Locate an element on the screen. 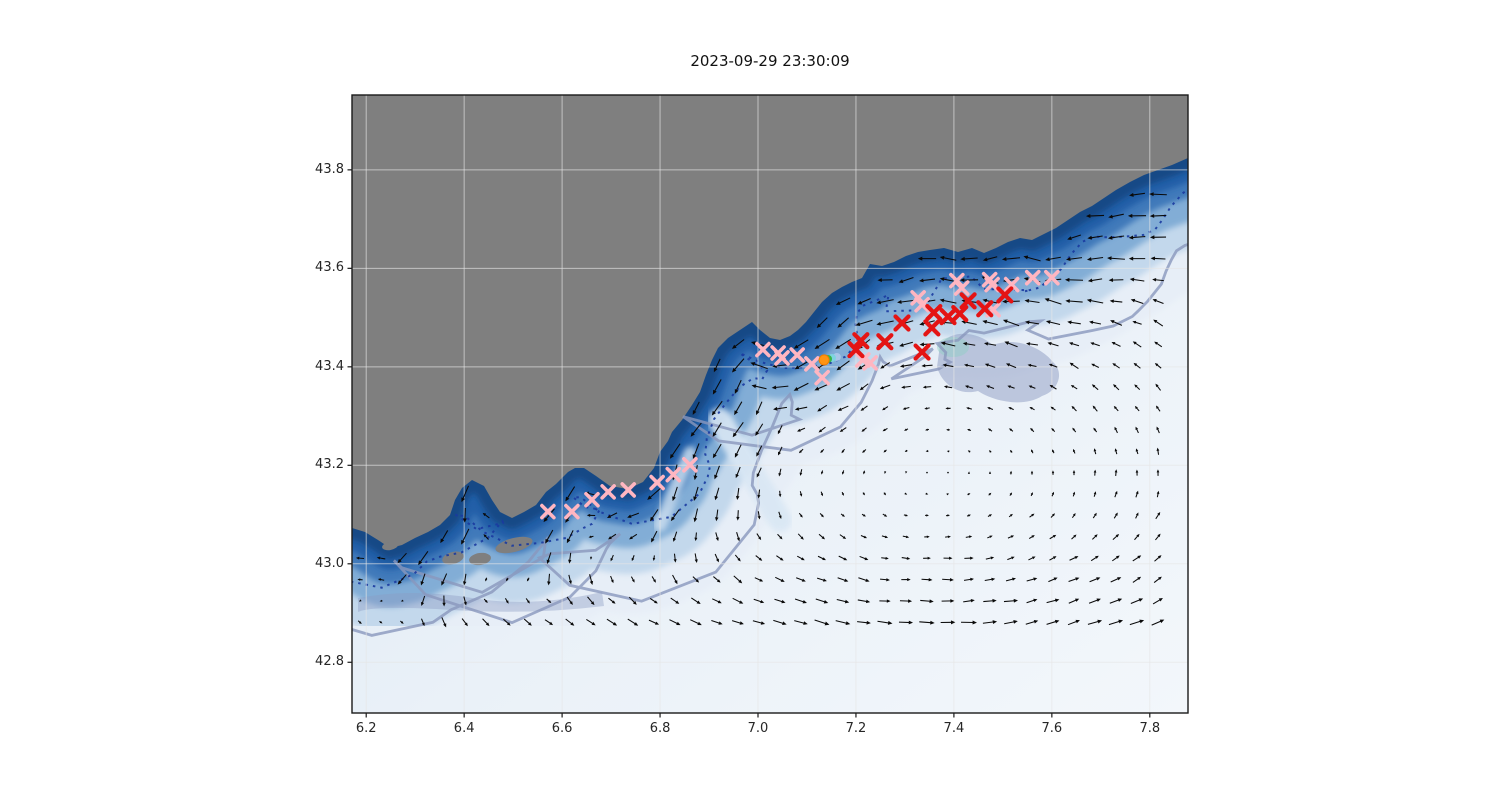 The image size is (1500, 800). y-tick-label: 43.8 is located at coordinates (329, 169).